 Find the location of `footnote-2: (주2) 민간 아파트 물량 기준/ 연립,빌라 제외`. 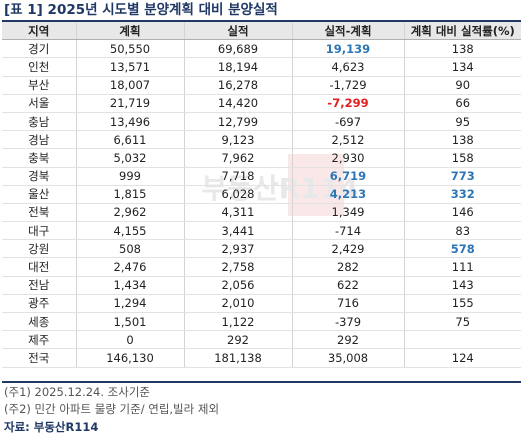

footnote-2: (주2) 민간 아파트 물량 기준/ 연립,빌라 제외 is located at coordinates (112, 409).